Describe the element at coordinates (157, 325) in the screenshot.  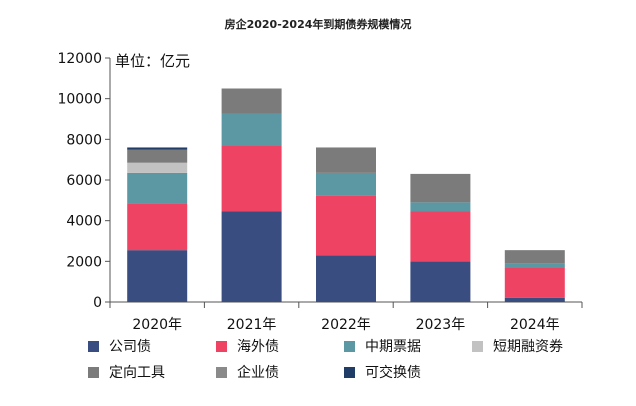
I see `x-tick-label: 2020年` at that location.